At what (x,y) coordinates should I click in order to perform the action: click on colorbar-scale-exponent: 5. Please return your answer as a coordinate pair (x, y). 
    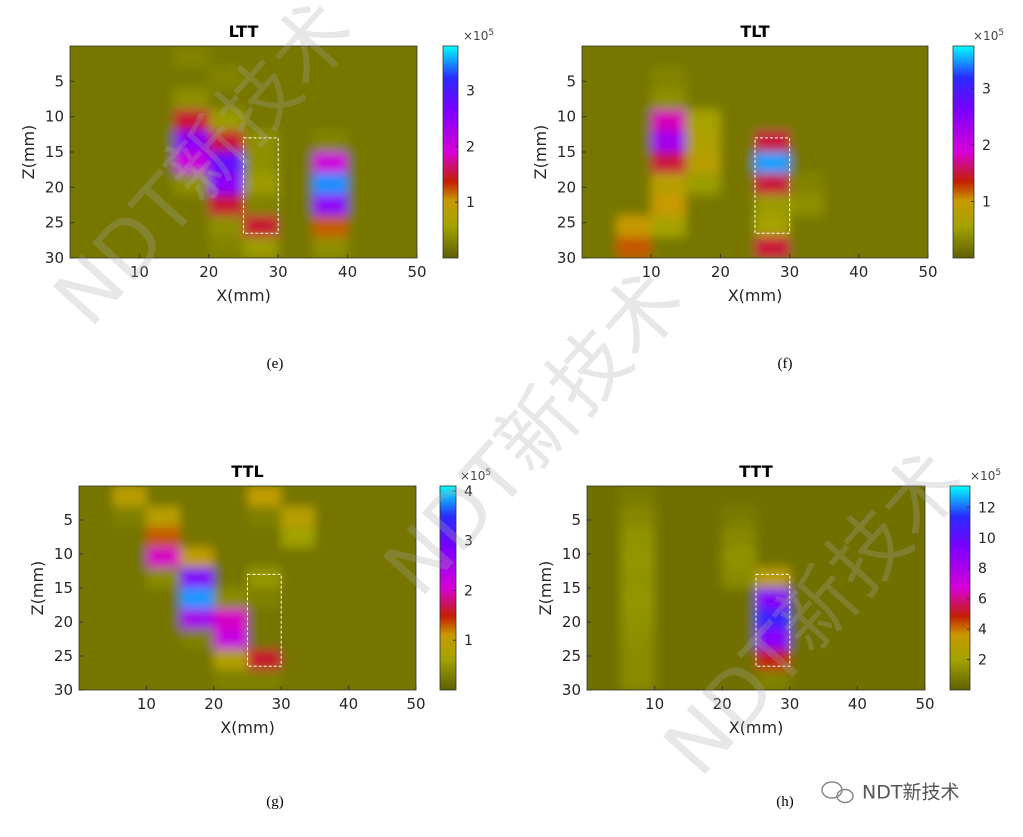
    Looking at the image, I should click on (491, 33).